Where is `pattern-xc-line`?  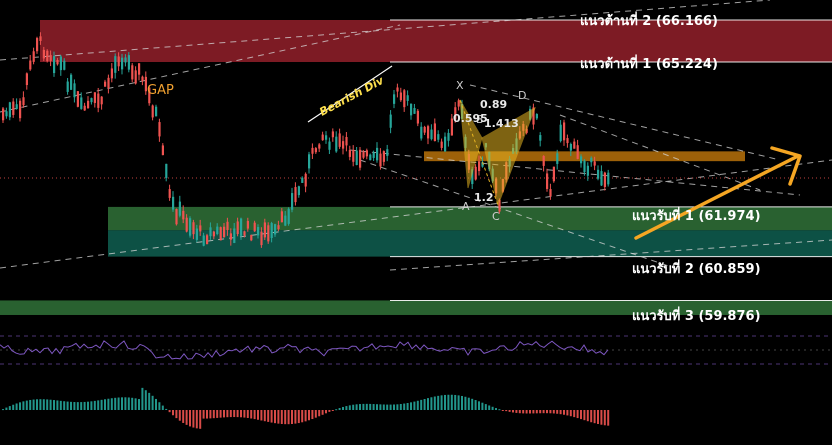 pattern-xc-line is located at coordinates (479, 152).